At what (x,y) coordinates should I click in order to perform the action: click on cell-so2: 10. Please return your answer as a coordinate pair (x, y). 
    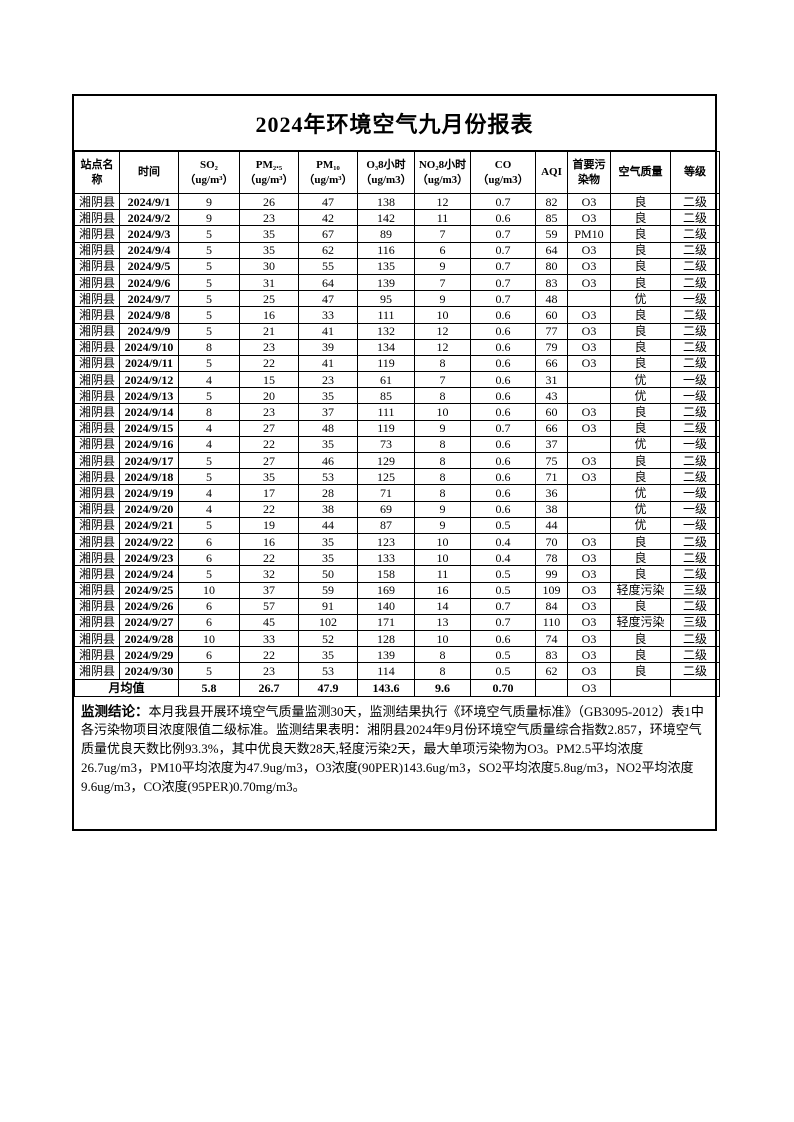
    Looking at the image, I should click on (209, 590).